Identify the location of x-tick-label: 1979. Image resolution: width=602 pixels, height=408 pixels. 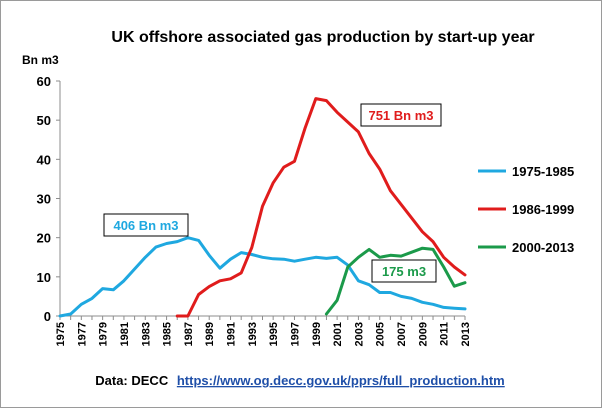
(104, 334).